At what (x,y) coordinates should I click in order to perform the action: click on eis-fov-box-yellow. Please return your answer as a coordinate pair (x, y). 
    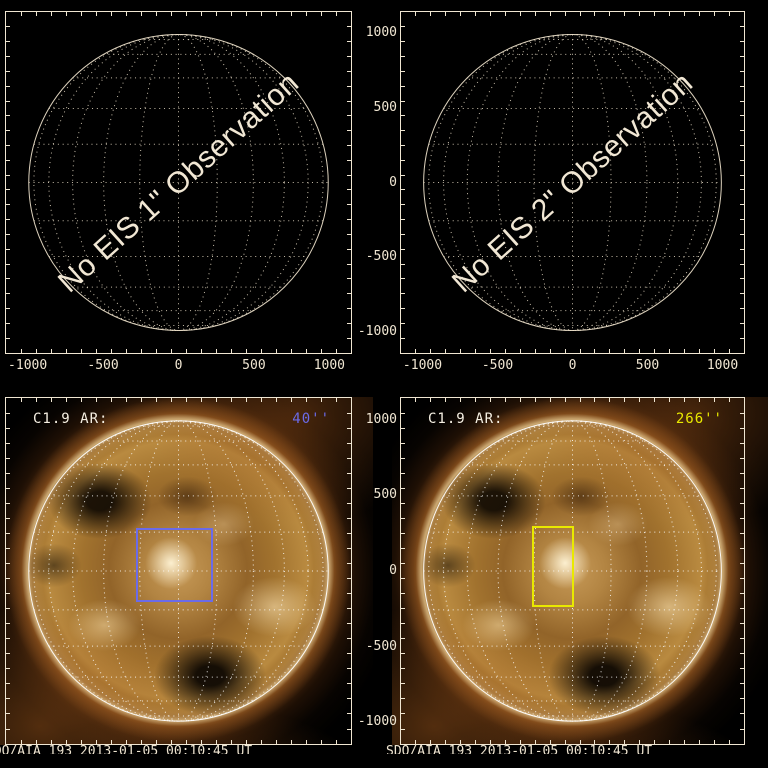
    Looking at the image, I should click on (553, 566).